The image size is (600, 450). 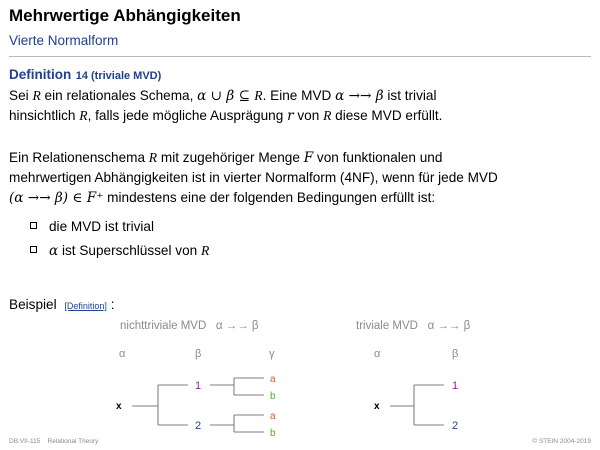 What do you see at coordinates (40, 74) in the screenshot?
I see `definition-label: Definition` at bounding box center [40, 74].